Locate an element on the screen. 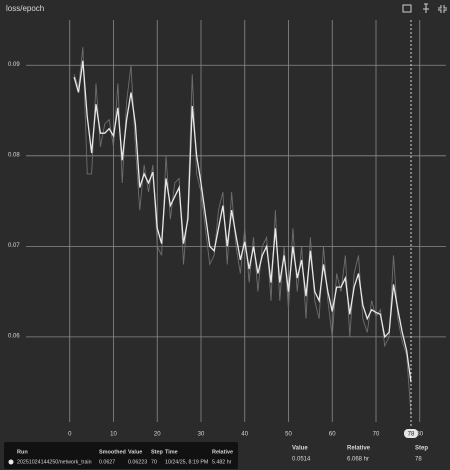 The height and width of the screenshot is (470, 450). expand-icon is located at coordinates (442, 9).